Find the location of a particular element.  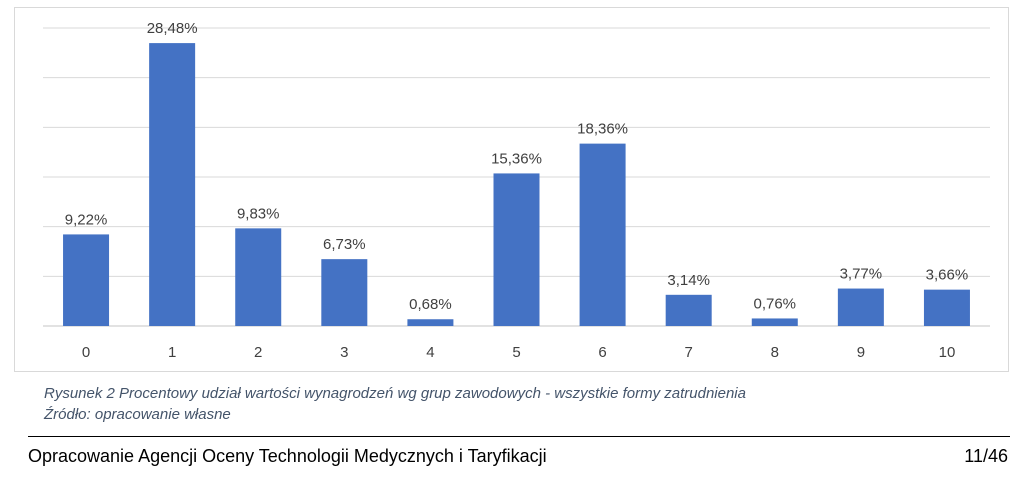

footer-divider is located at coordinates (519, 436).